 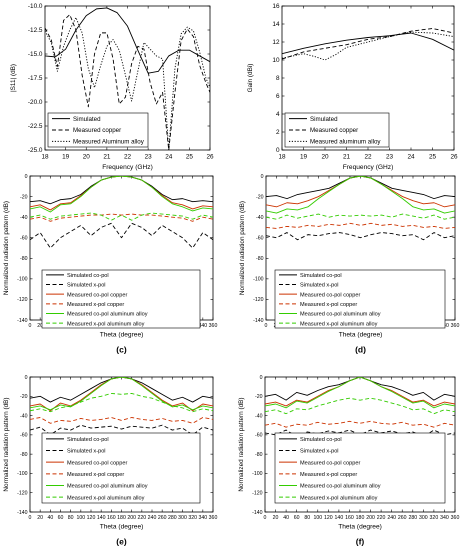 What do you see at coordinates (368, 167) in the screenshot?
I see `x-axis-label: Frequency (GHz)` at bounding box center [368, 167].